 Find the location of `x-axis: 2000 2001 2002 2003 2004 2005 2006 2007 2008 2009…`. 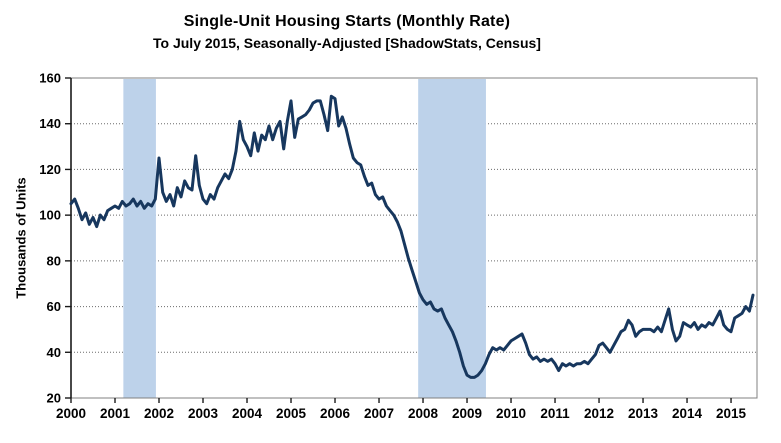

x-axis: 2000 2001 2002 2003 2004 2005 2006 2007 2008 2009… is located at coordinates (401, 409).